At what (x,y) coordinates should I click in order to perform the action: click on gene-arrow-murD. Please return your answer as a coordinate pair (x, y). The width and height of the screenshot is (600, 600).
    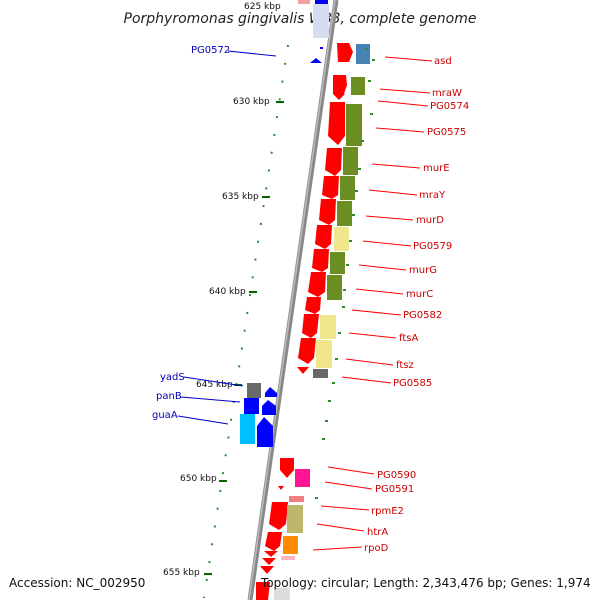
    Looking at the image, I should click on (327, 212).